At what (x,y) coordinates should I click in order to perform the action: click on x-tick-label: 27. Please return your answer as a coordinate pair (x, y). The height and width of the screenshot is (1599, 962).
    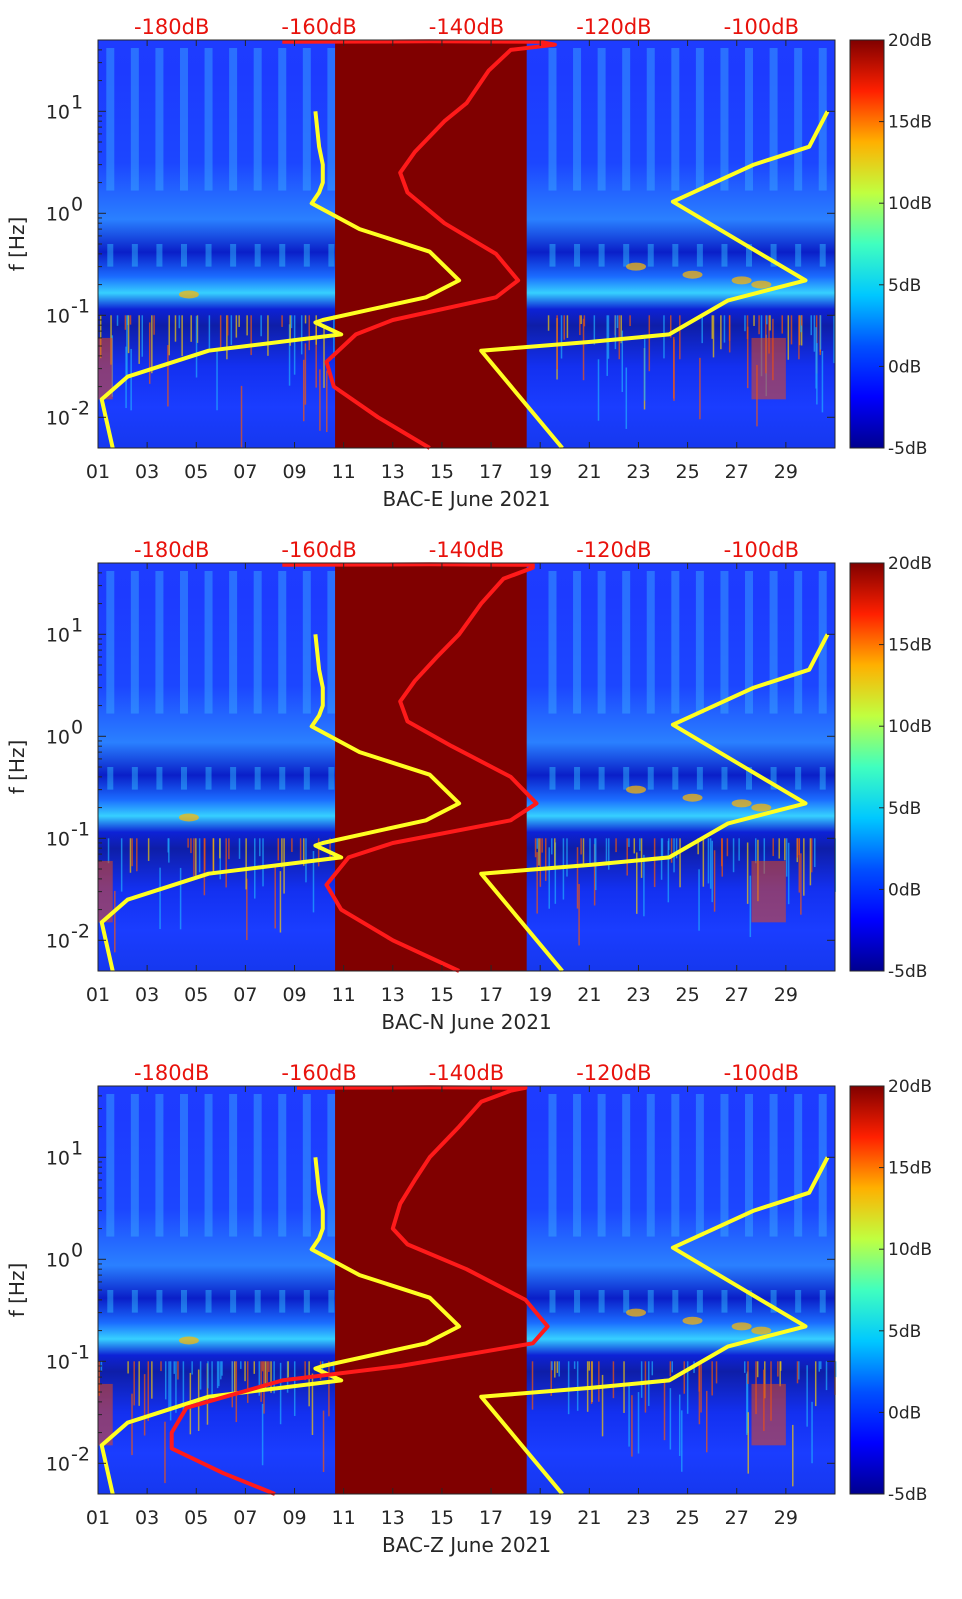
    Looking at the image, I should click on (737, 1518).